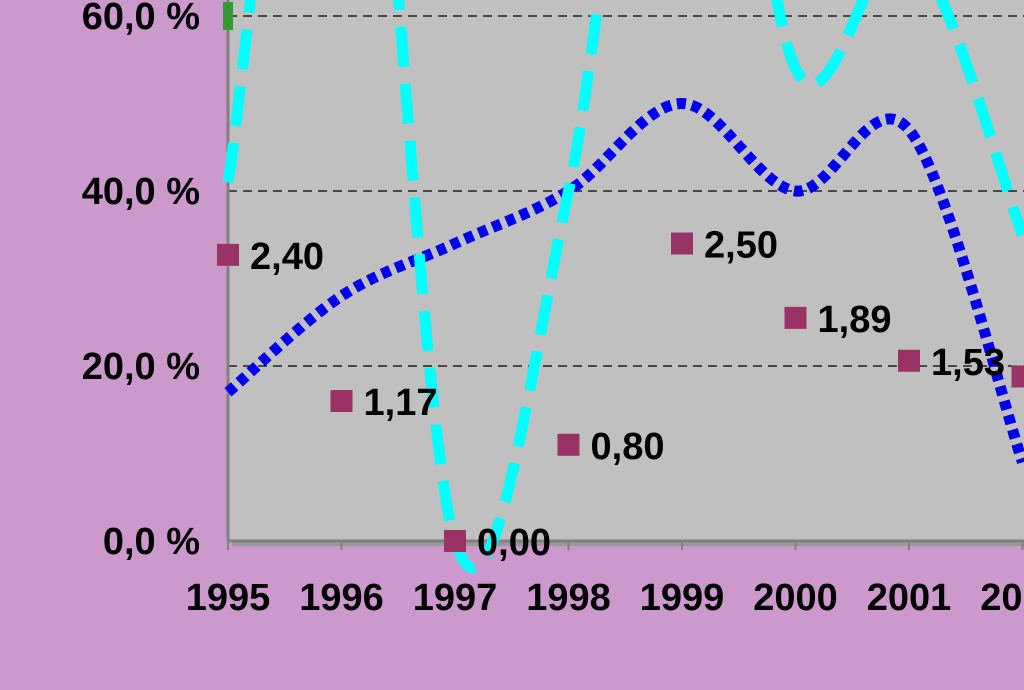 The image size is (1024, 690). I want to click on x-tick-labels: 1995 1996 1997 1998 1999 2000 2001 2002, so click(605, 598).